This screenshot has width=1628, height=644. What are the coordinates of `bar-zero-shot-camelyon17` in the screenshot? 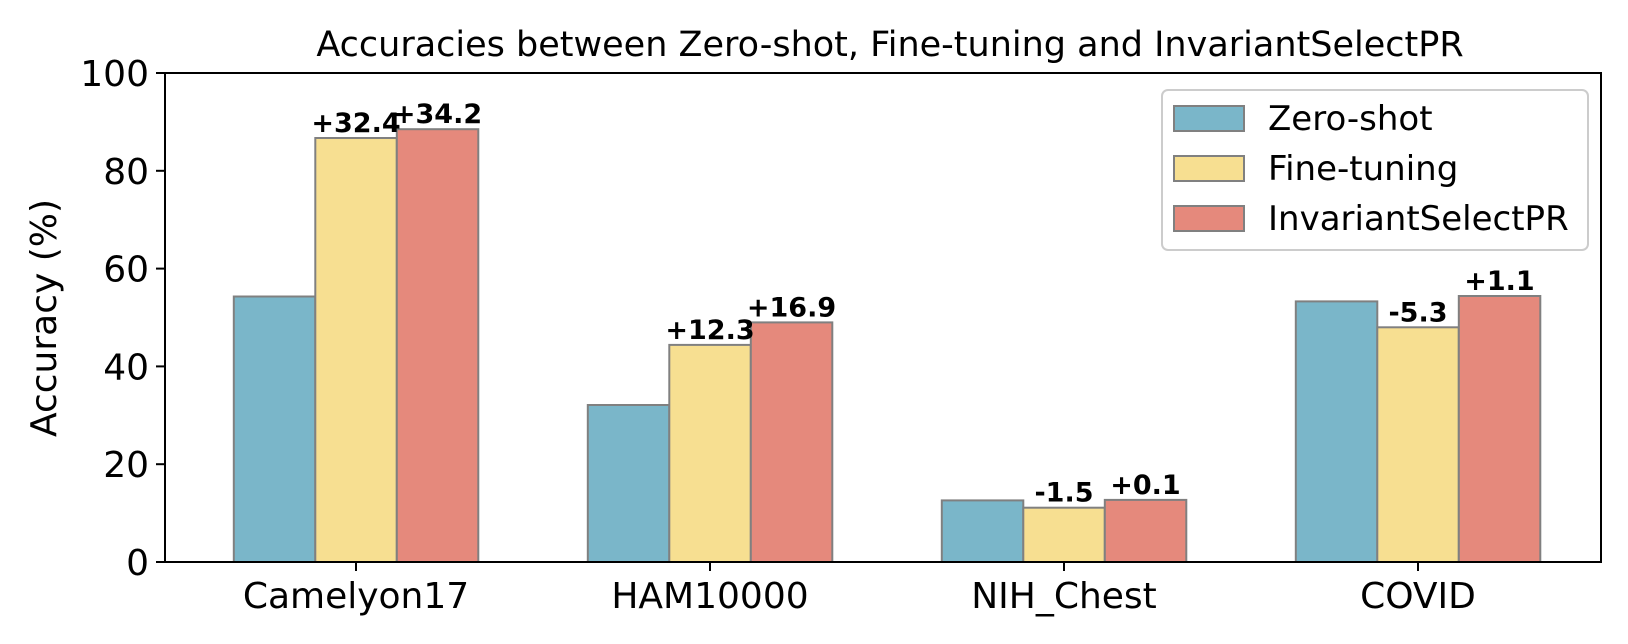 It's located at (274, 429).